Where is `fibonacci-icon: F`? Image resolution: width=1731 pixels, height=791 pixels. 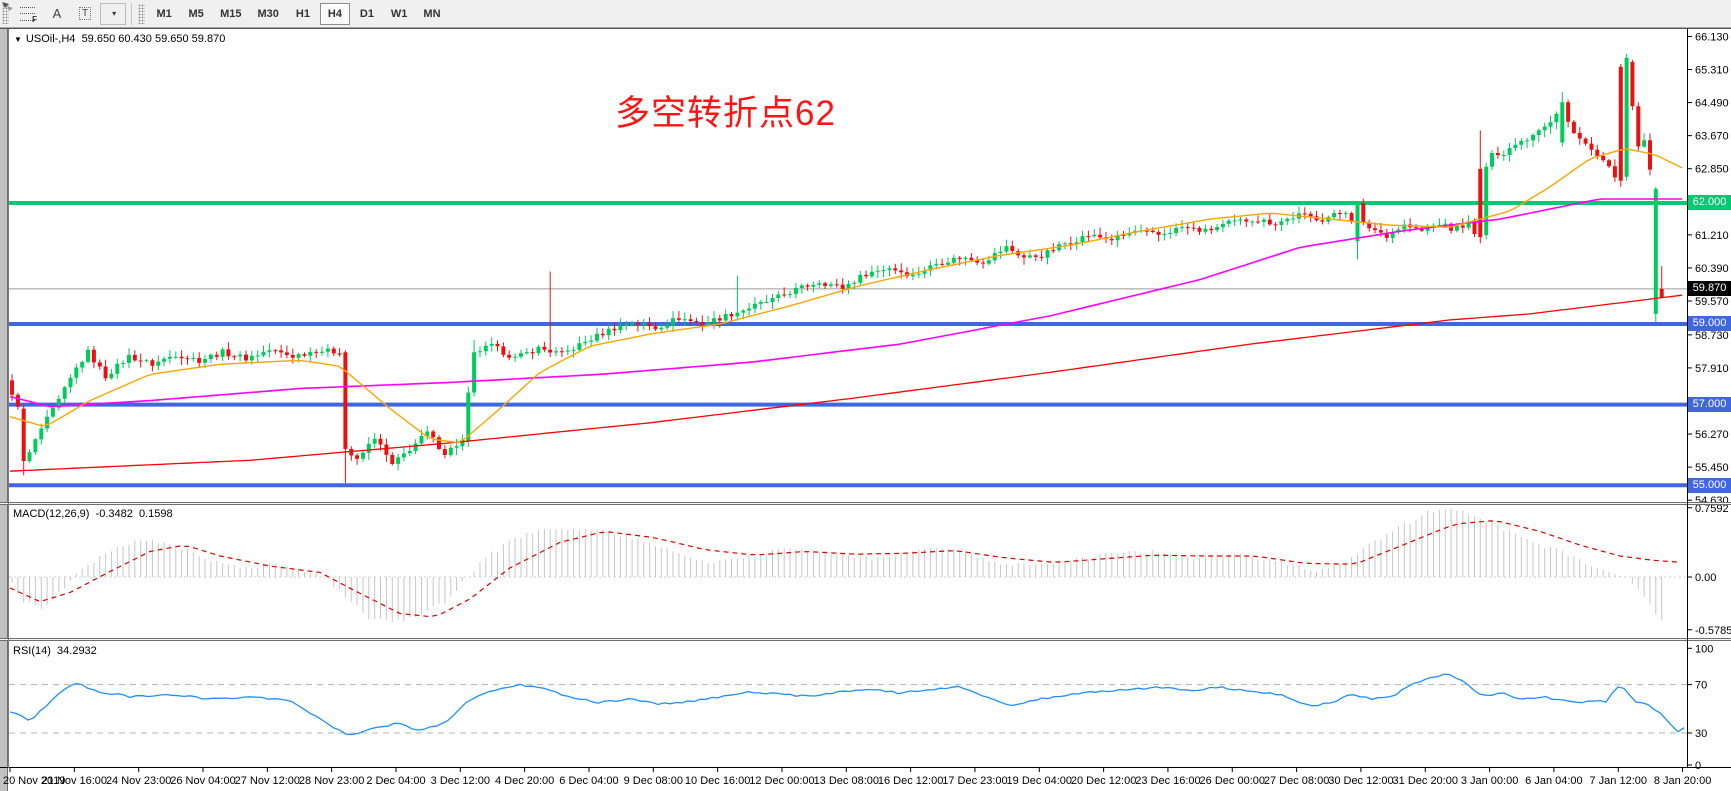 fibonacci-icon: F is located at coordinates (28, 15).